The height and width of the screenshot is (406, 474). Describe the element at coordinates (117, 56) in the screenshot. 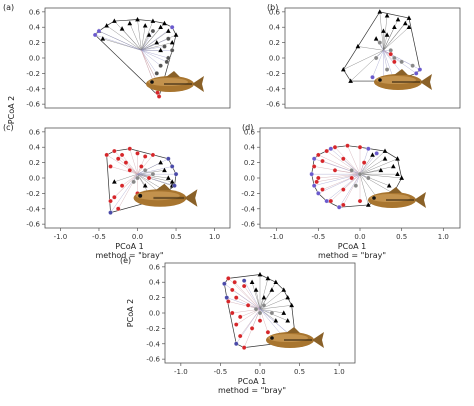

I see `panel-a: (a) 0.6 0.4 0.2 0.0 -0.2 -0.4 -0.6` at that location.